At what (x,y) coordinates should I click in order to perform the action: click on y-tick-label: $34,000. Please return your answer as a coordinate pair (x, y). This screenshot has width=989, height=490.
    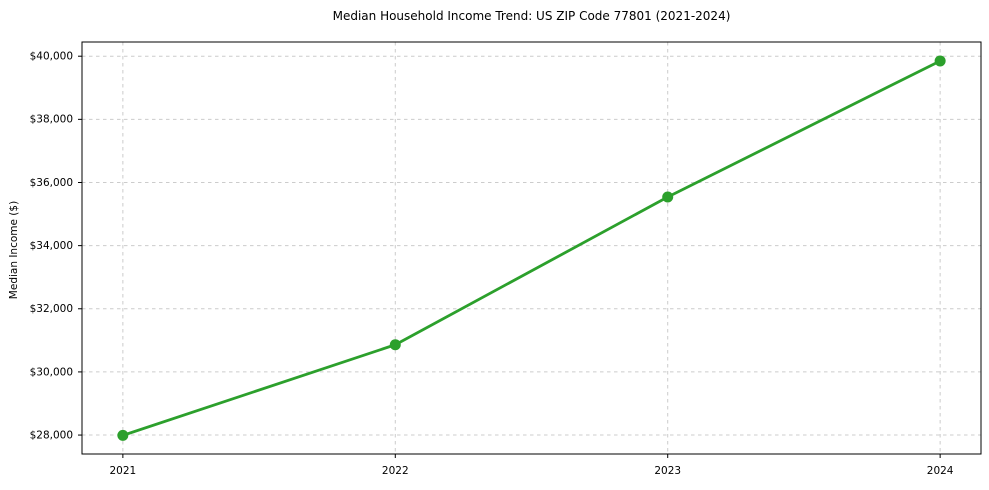
    Looking at the image, I should click on (51, 246).